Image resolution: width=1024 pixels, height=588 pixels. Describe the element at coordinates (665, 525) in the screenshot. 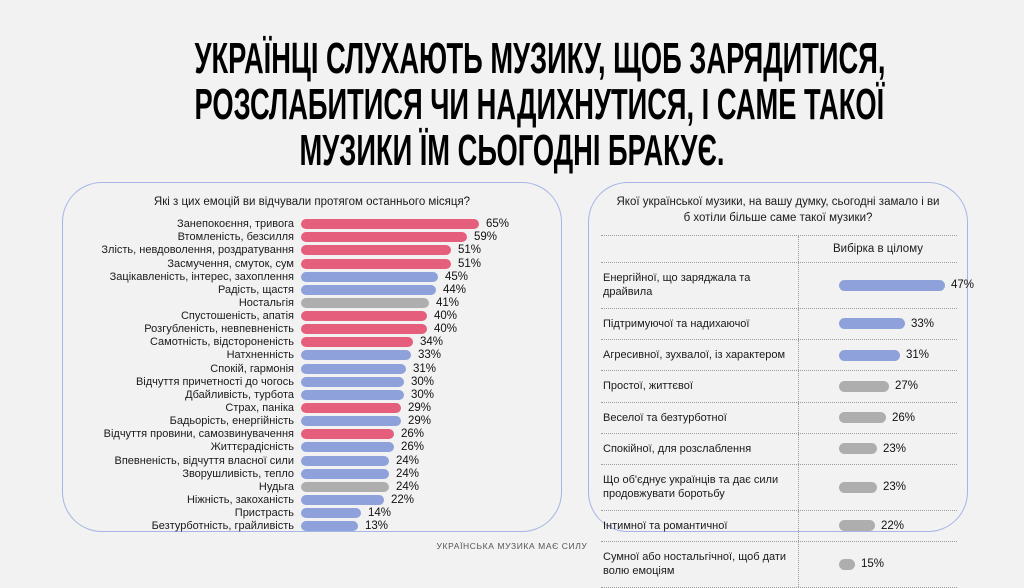

I see `music-label: Інтимної та романтичної` at that location.